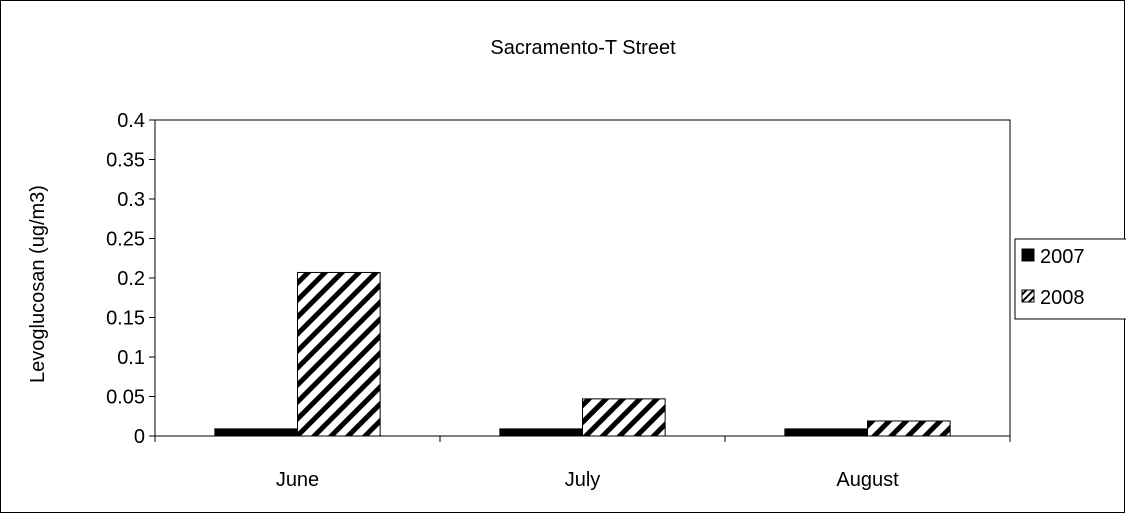  What do you see at coordinates (1028, 296) in the screenshot?
I see `legend-swatch-2008` at bounding box center [1028, 296].